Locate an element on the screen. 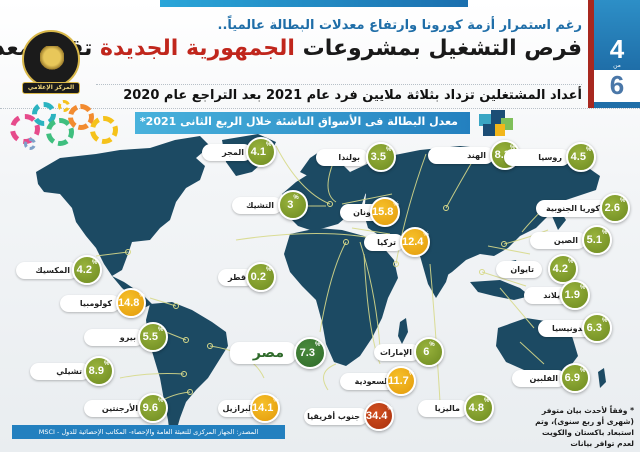 The width and height of the screenshot is (640, 452). rate-bubble: 6.9% is located at coordinates (575, 378).